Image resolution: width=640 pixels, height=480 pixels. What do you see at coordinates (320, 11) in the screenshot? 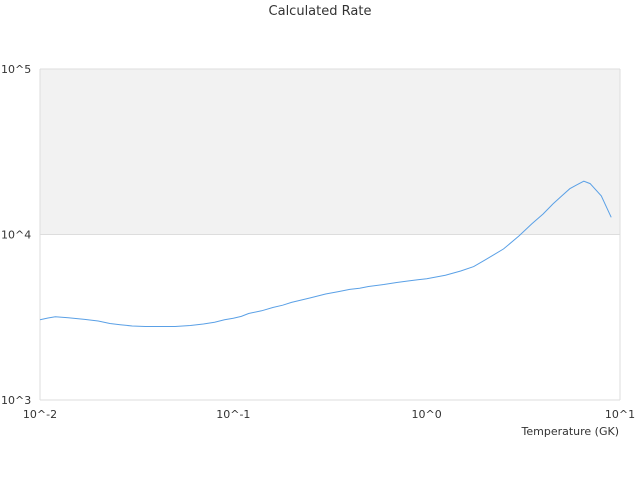
I see `chart-title: Calculated Rate` at bounding box center [320, 11].